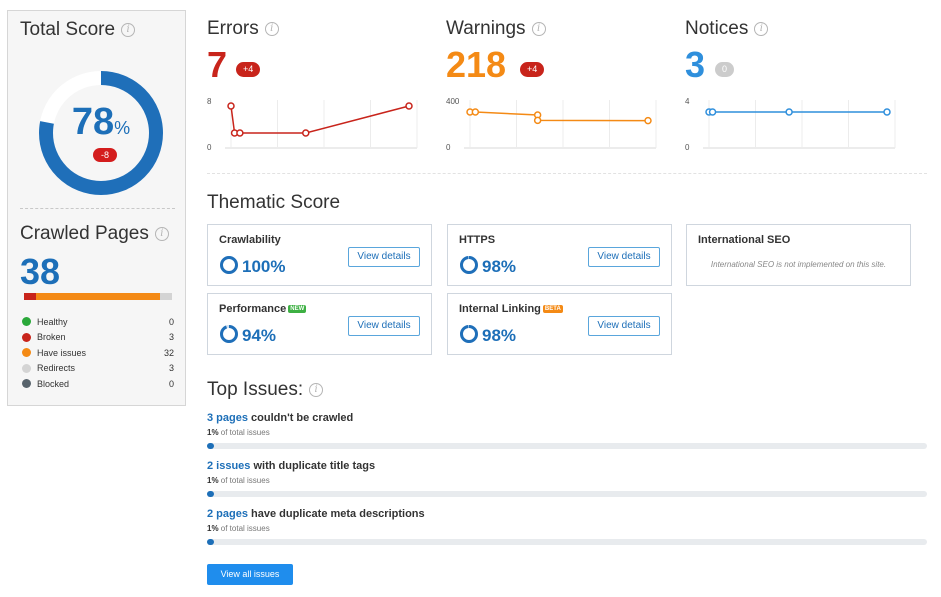 This screenshot has height=597, width=941. I want to click on warnings-label: Warnings, so click(486, 28).